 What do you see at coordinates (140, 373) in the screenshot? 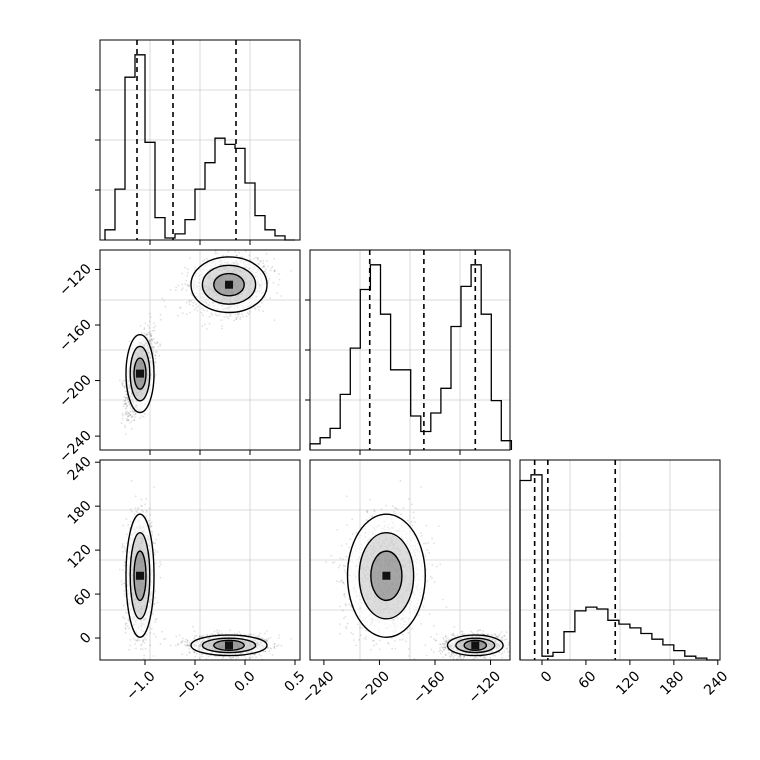
I see `density-peak` at bounding box center [140, 373].